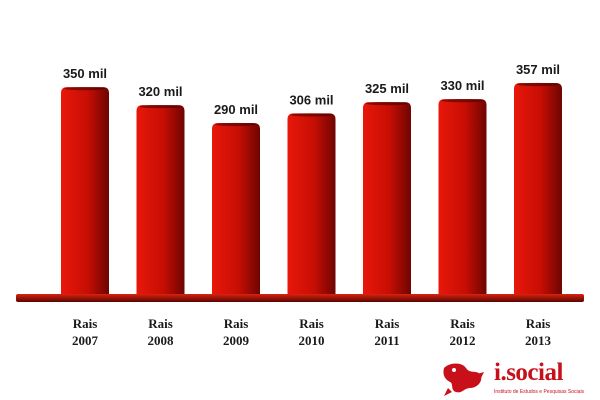 This screenshot has width=600, height=400. Describe the element at coordinates (386, 340) in the screenshot. I see `category-year: 2011` at that location.